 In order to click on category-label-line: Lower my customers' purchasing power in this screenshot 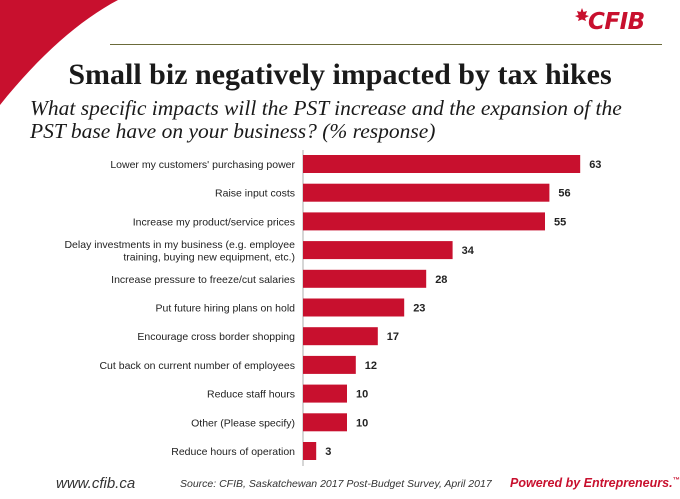, I will do `click(202, 165)`.